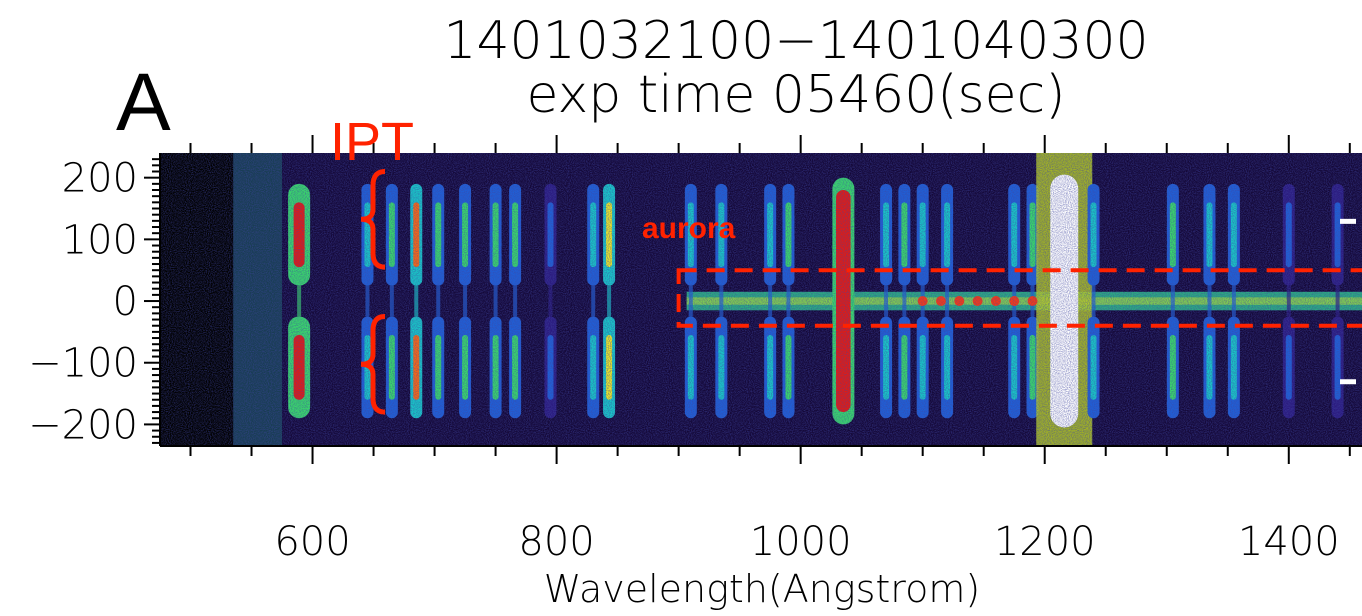  Describe the element at coordinates (83, 364) in the screenshot. I see `y-tick-label: −100` at that location.